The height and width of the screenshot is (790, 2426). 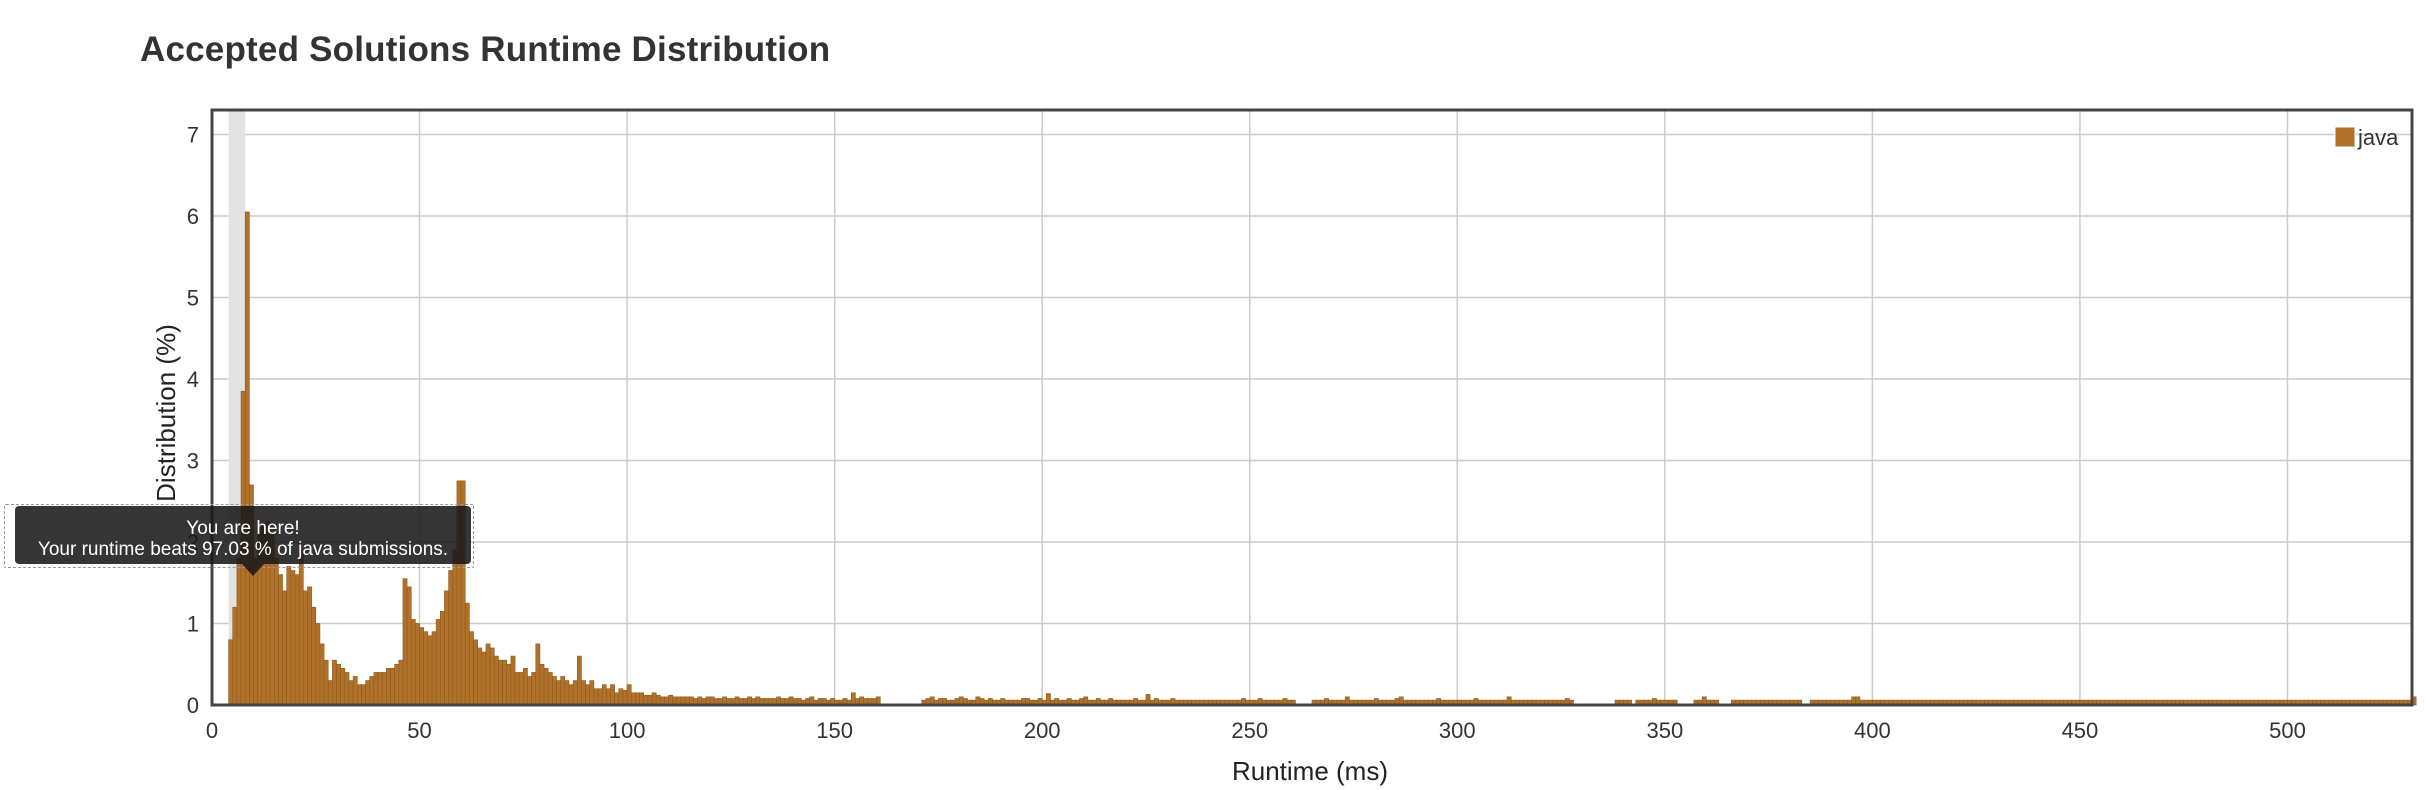 I want to click on chart-title: Accepted Solutions Runtime Distribution, so click(x=485, y=49).